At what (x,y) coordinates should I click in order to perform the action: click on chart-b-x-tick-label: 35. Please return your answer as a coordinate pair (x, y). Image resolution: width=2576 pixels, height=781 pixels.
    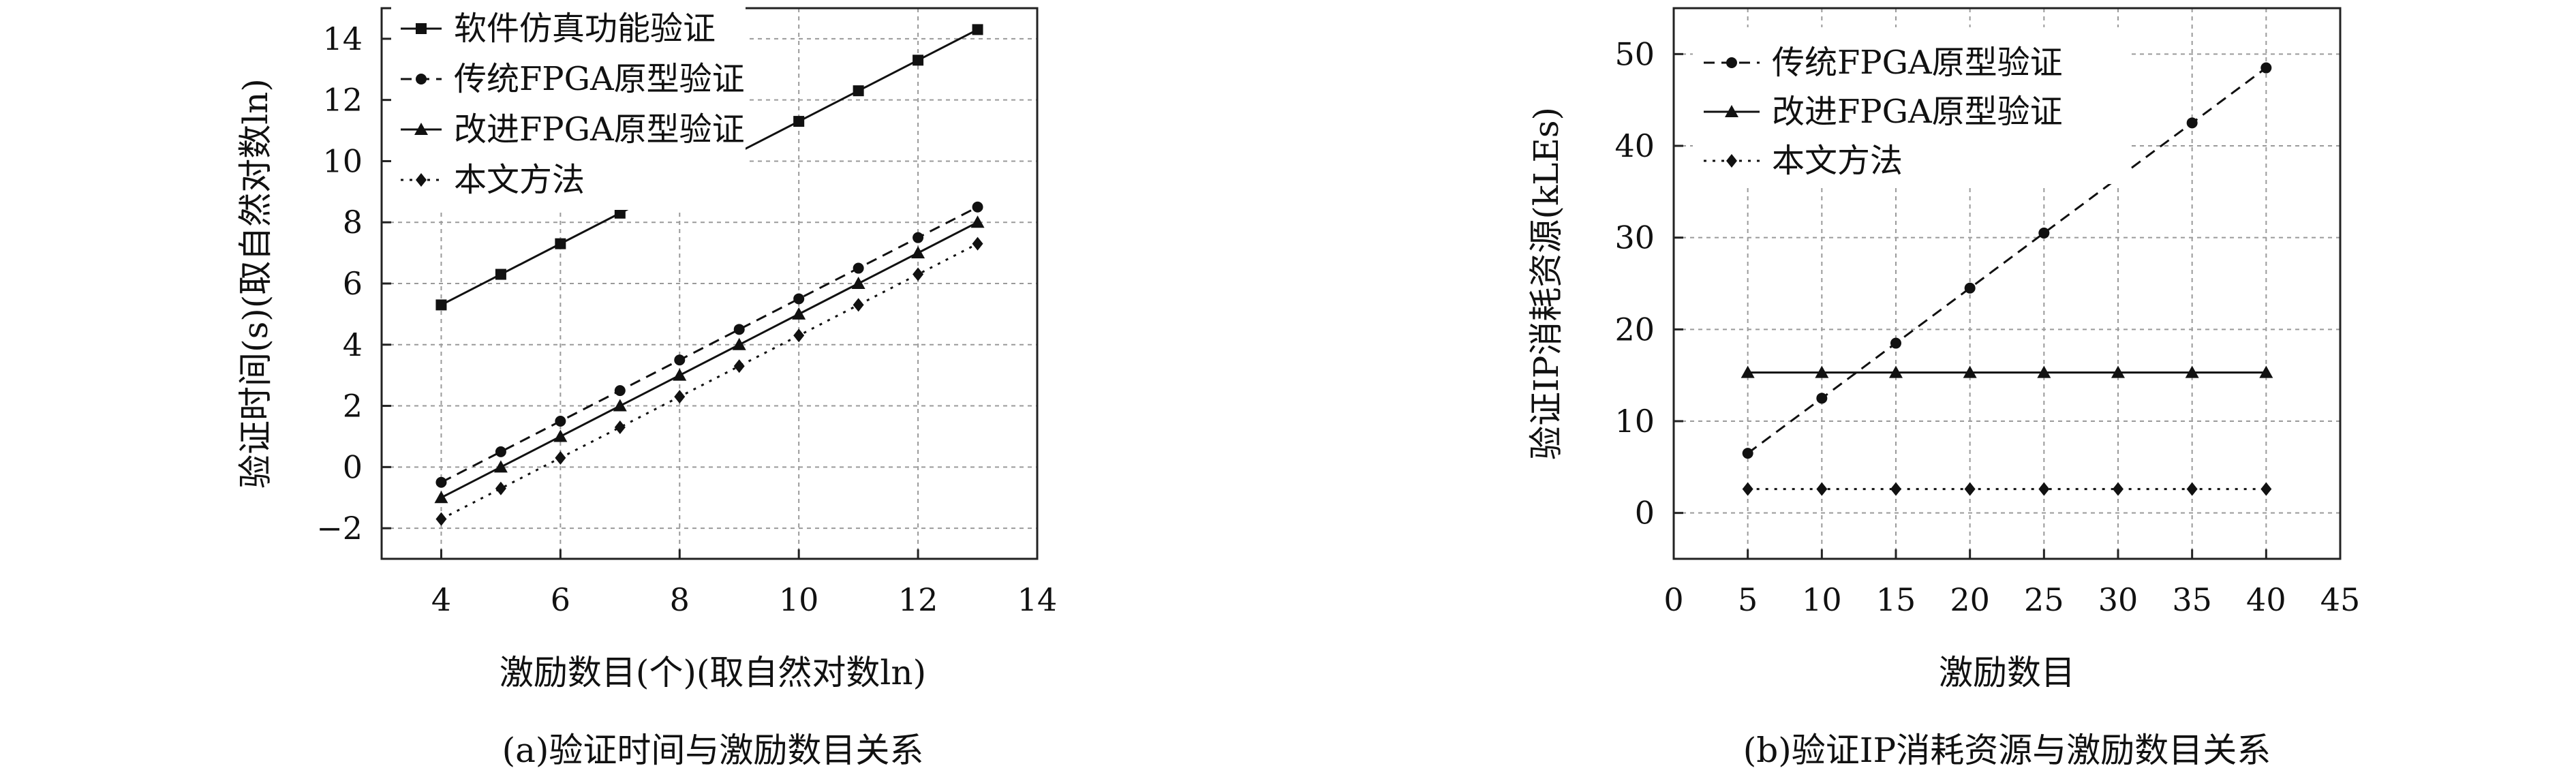
    Looking at the image, I should click on (2192, 600).